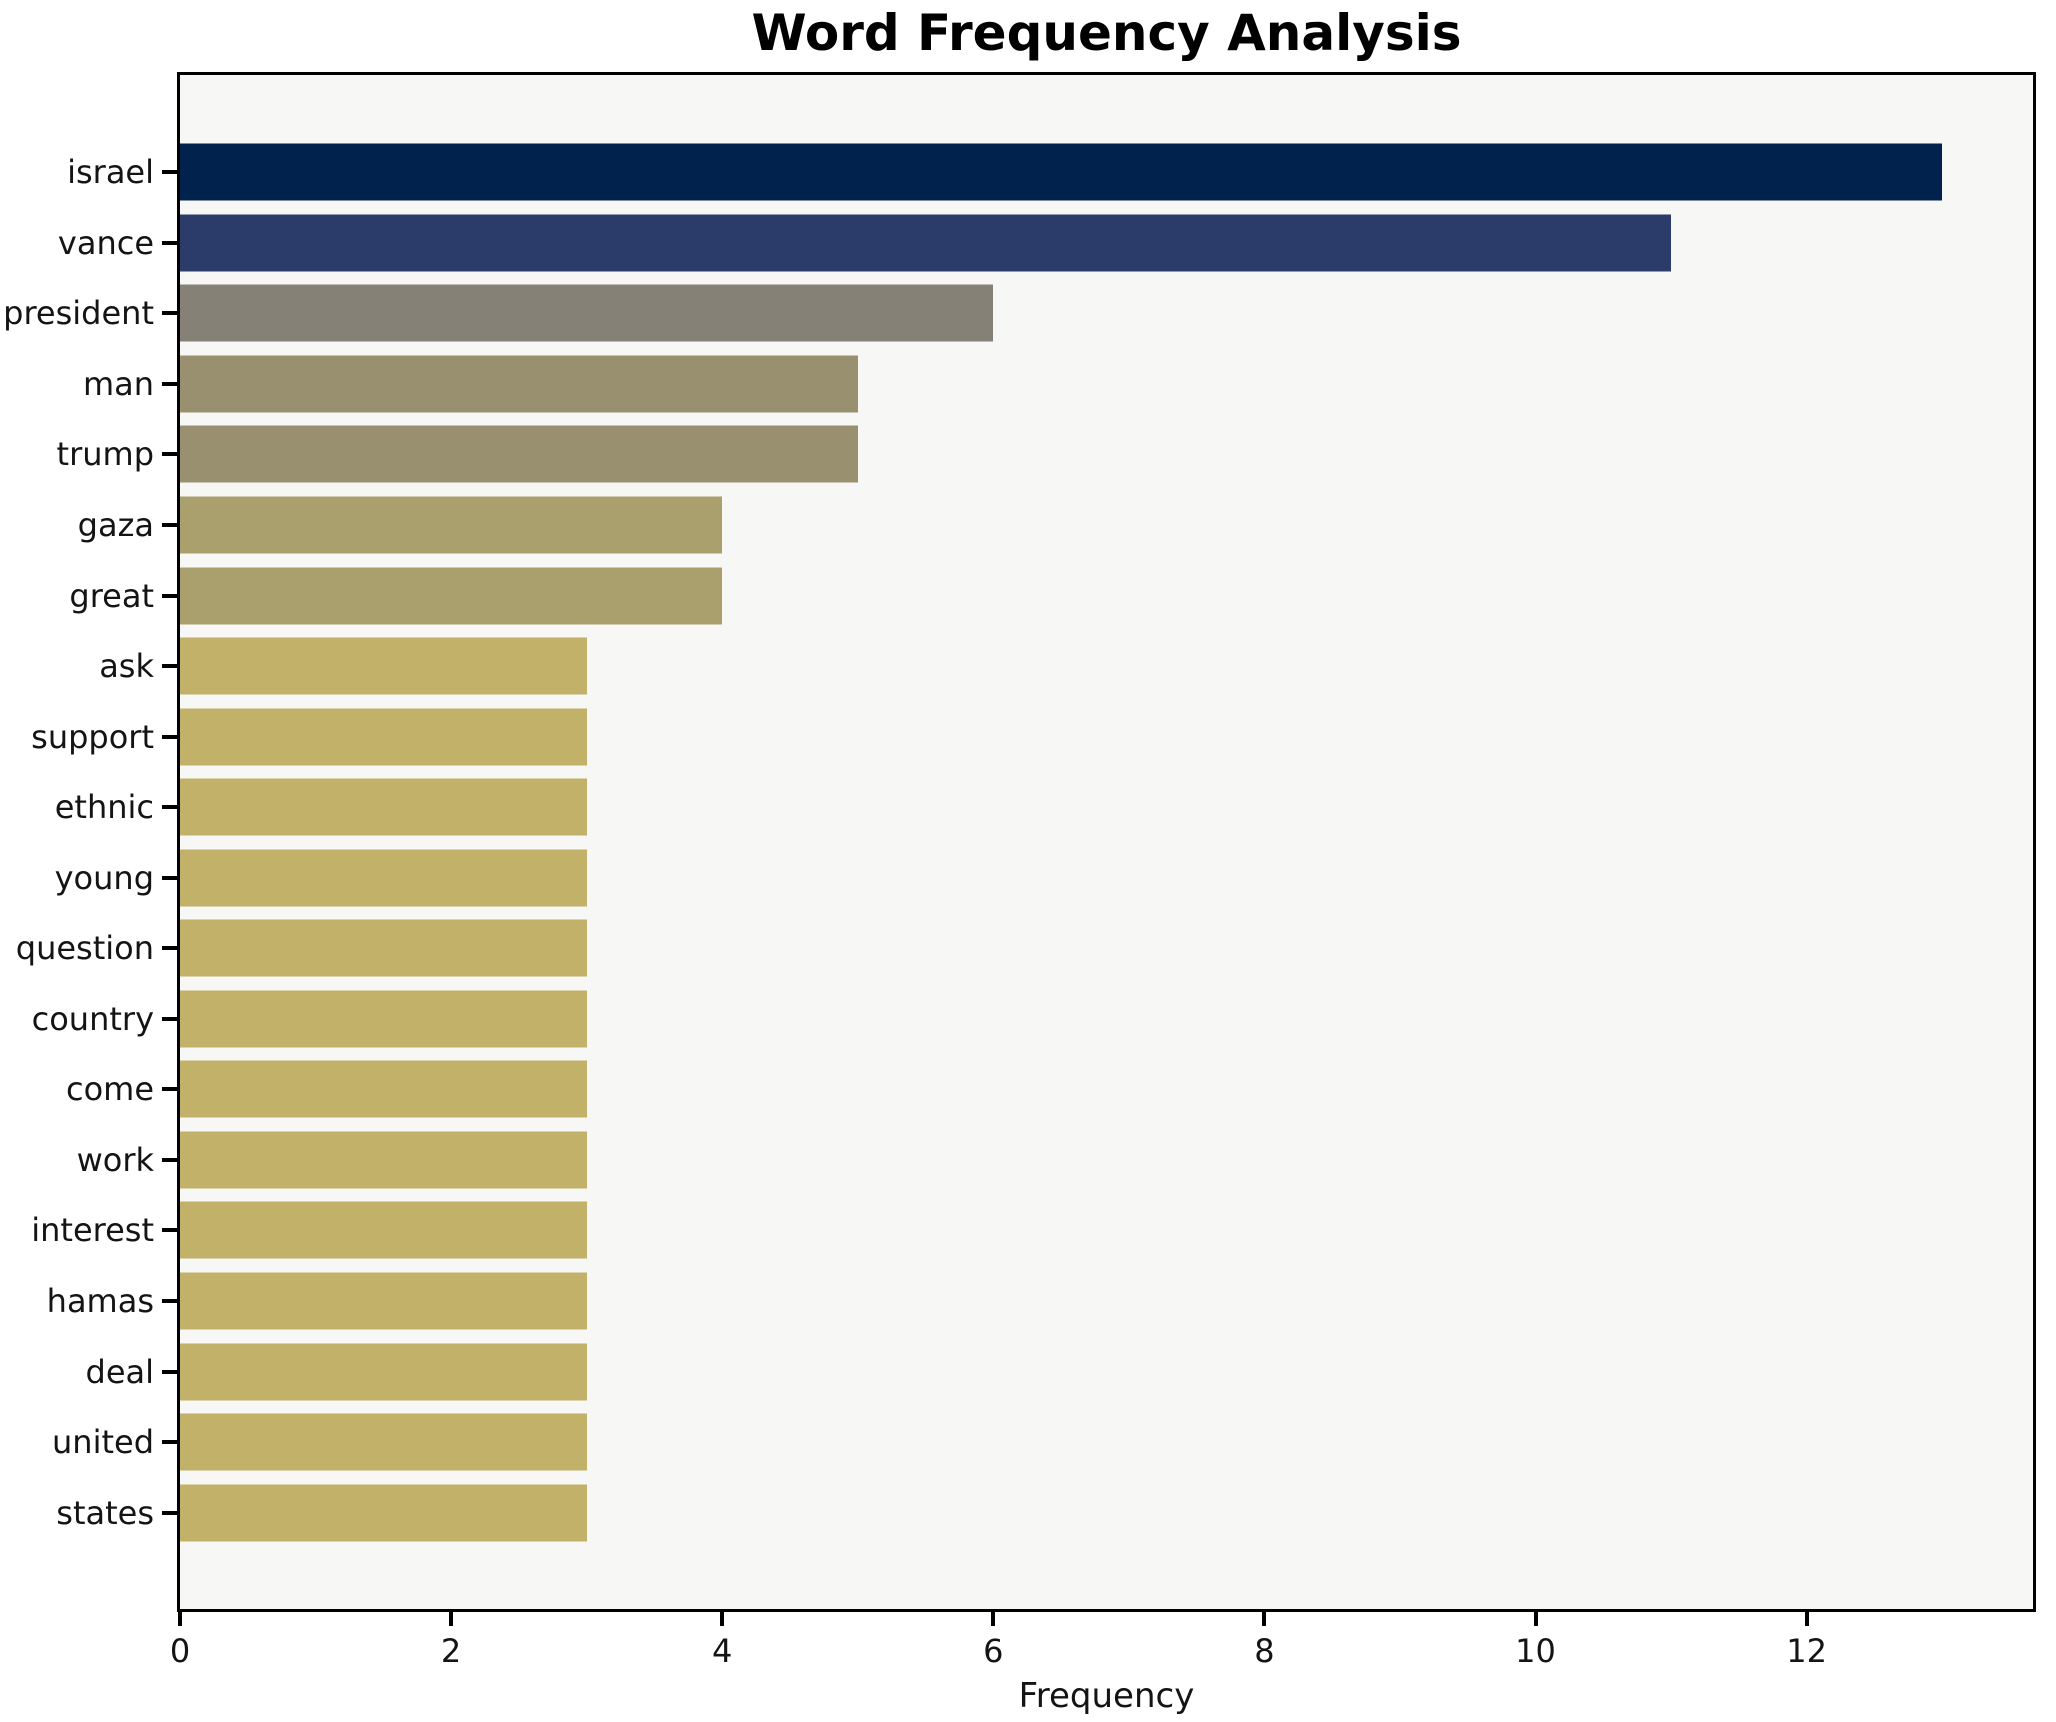 The height and width of the screenshot is (1722, 2056). What do you see at coordinates (1535, 1651) in the screenshot?
I see `x-tick-label: 10` at bounding box center [1535, 1651].